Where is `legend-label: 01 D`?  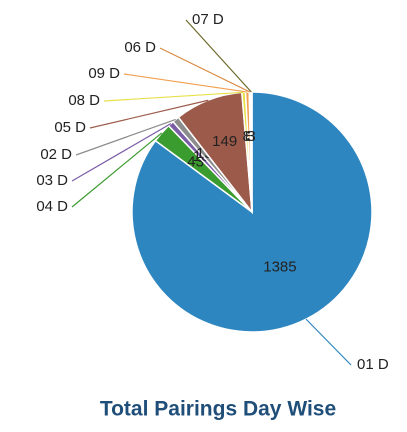 legend-label: 01 D is located at coordinates (373, 364).